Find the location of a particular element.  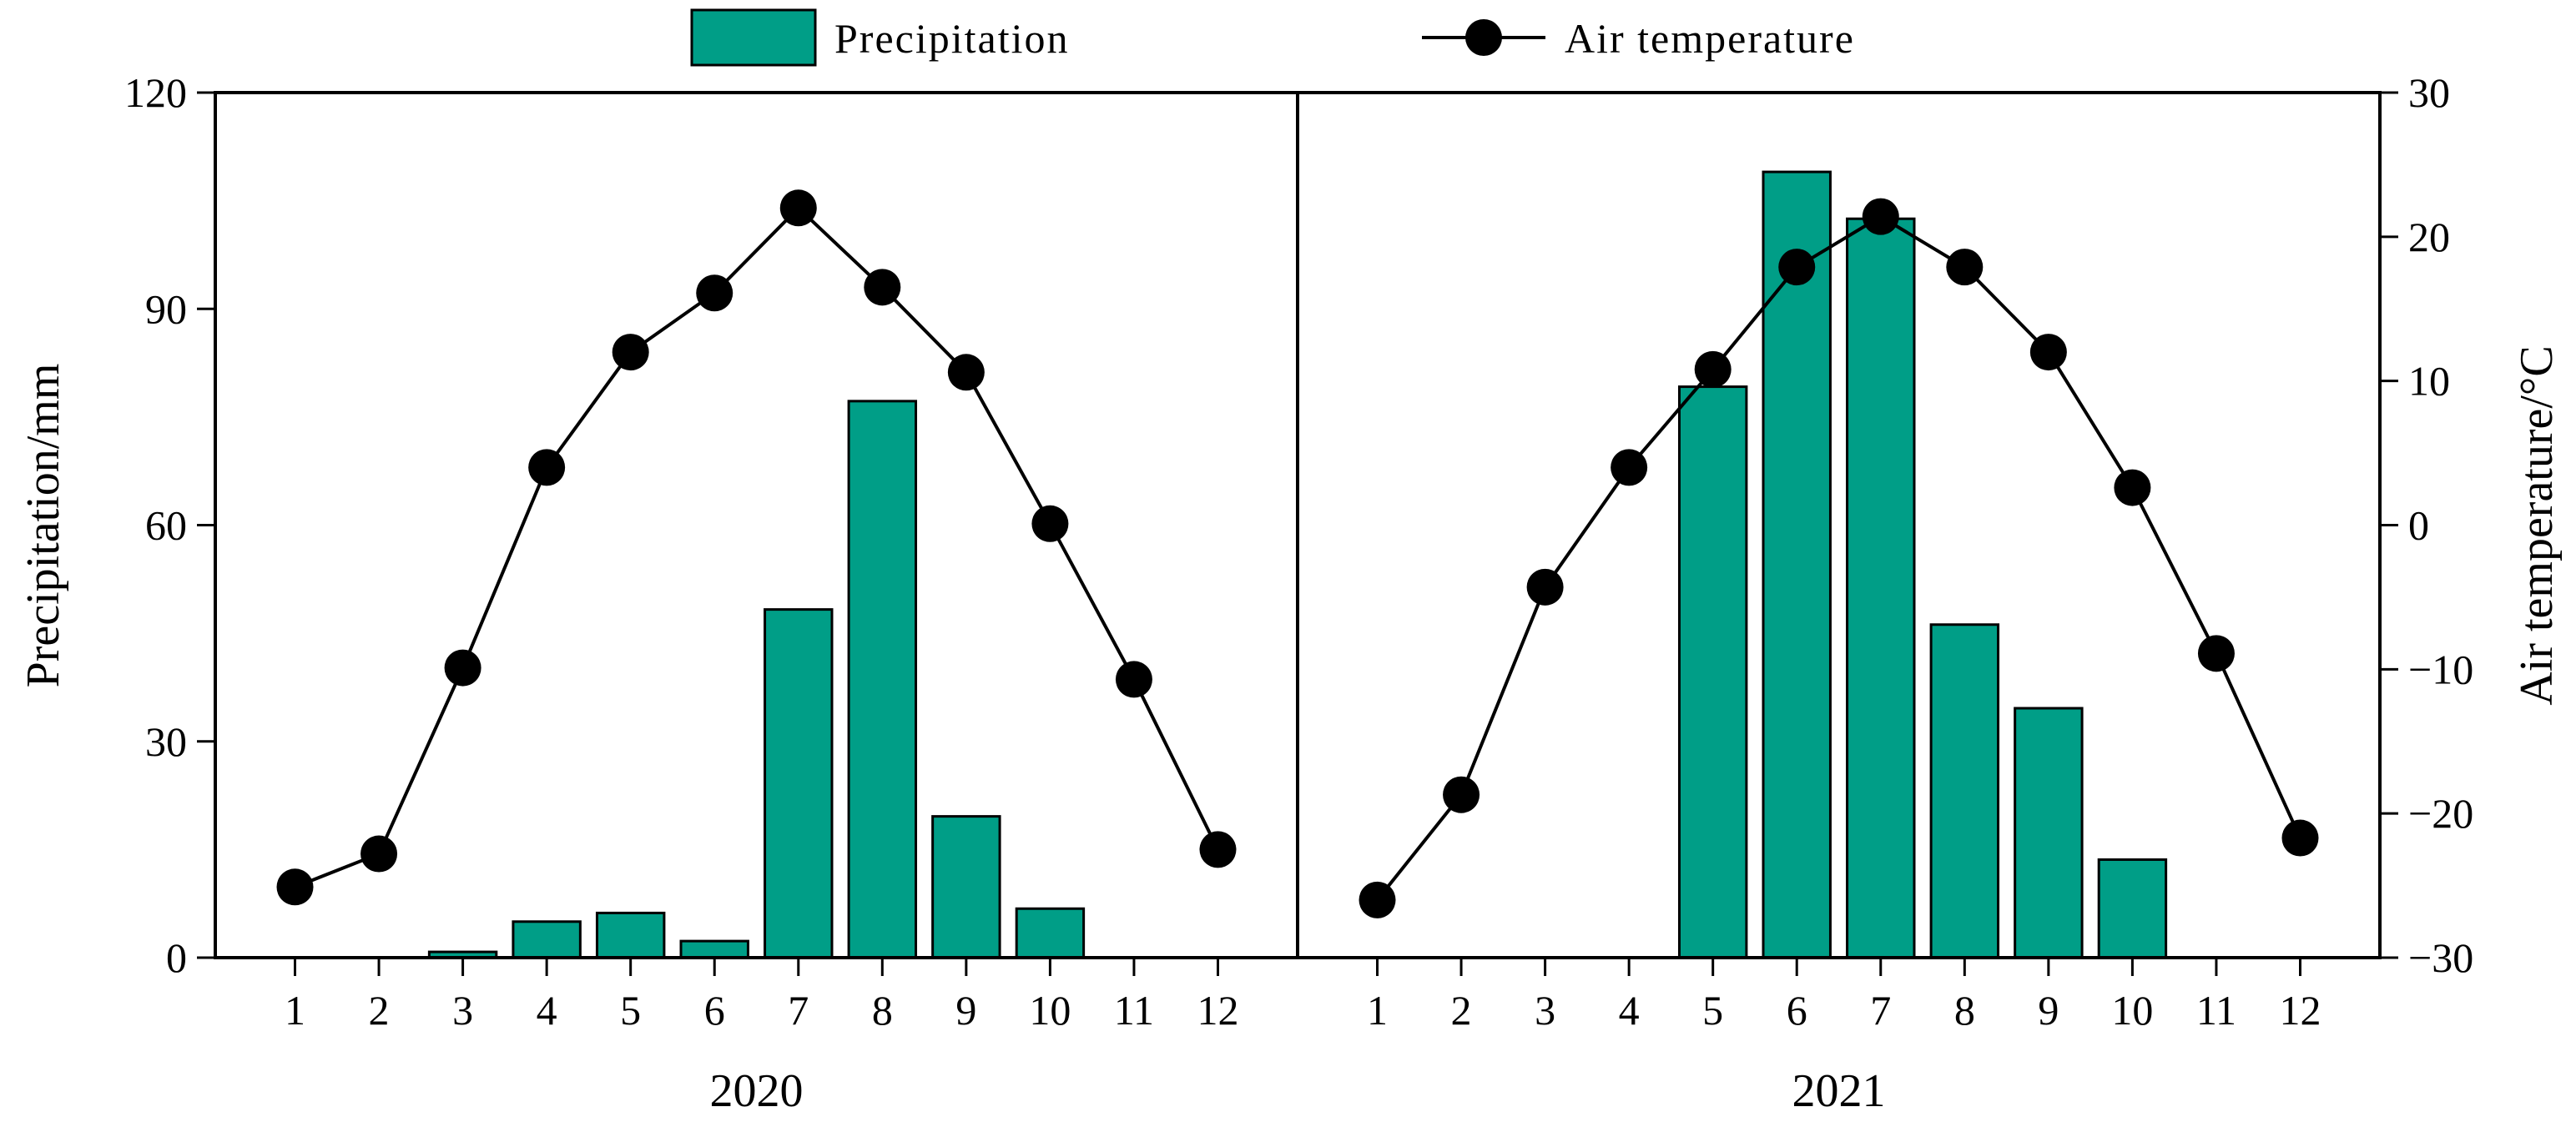

y-left-axis-title: Precipitation/mm is located at coordinates (43, 526).